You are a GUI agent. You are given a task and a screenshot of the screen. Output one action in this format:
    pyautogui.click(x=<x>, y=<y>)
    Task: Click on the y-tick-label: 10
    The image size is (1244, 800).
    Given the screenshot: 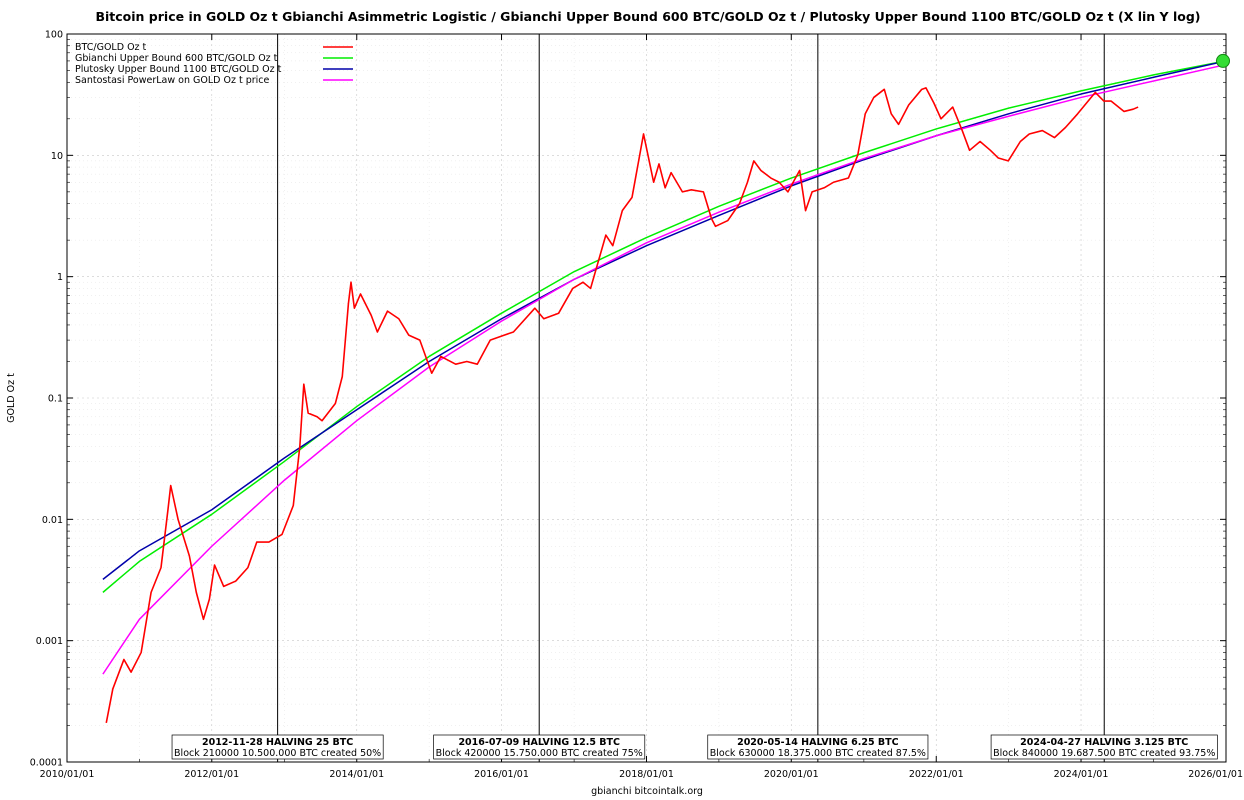 What is the action you would take?
    pyautogui.click(x=57, y=156)
    